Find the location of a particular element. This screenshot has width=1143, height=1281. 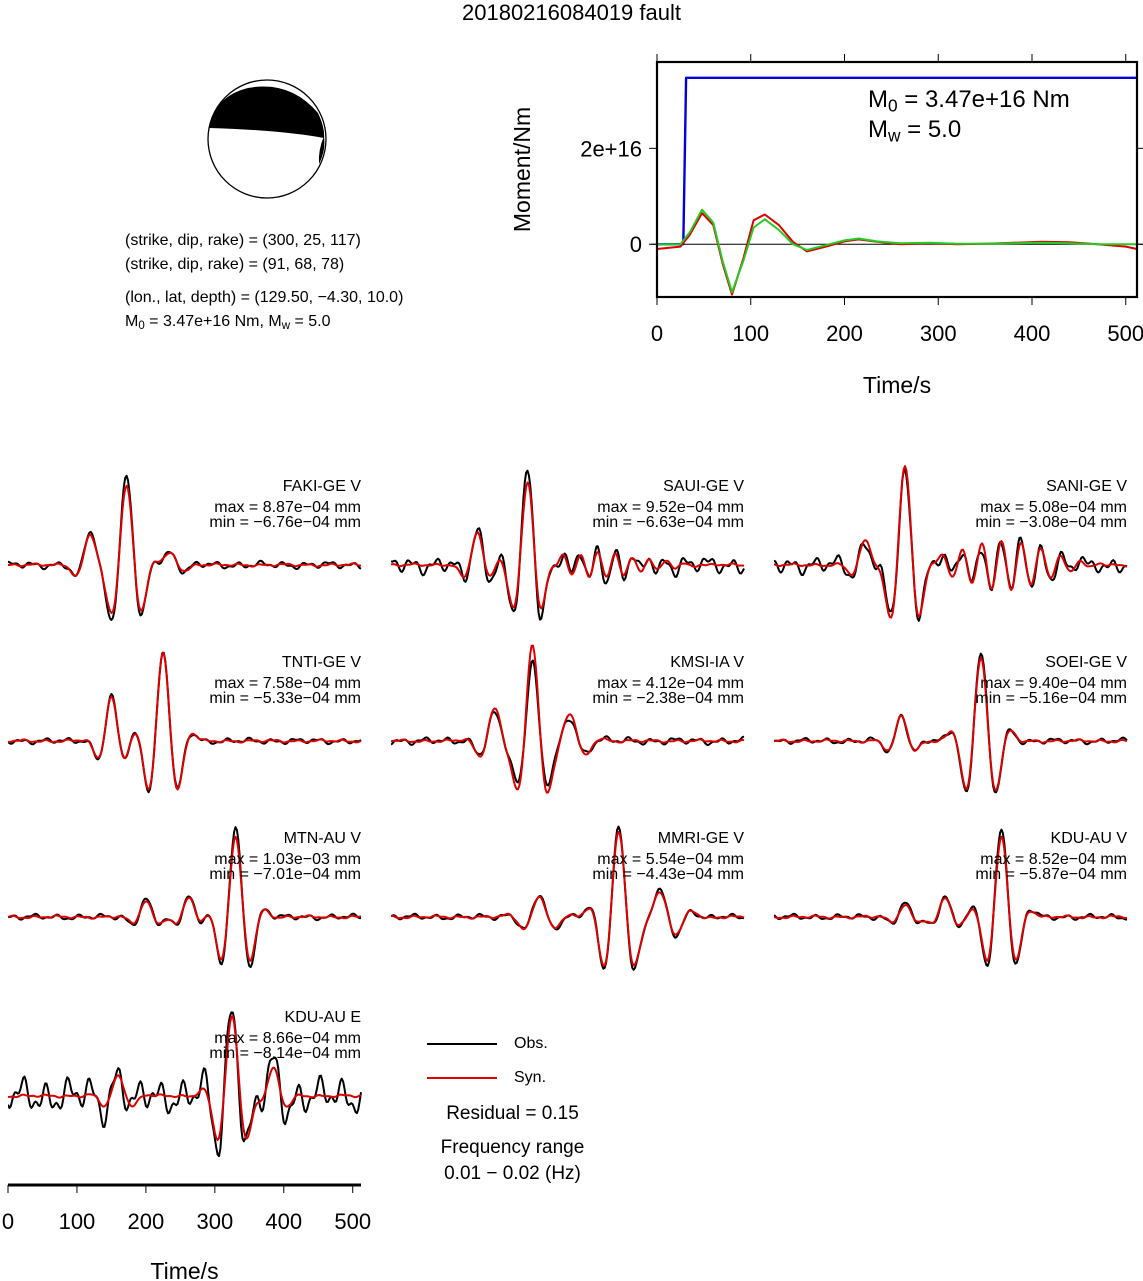

y-axis-label: Moment/Nm is located at coordinates (522, 169).